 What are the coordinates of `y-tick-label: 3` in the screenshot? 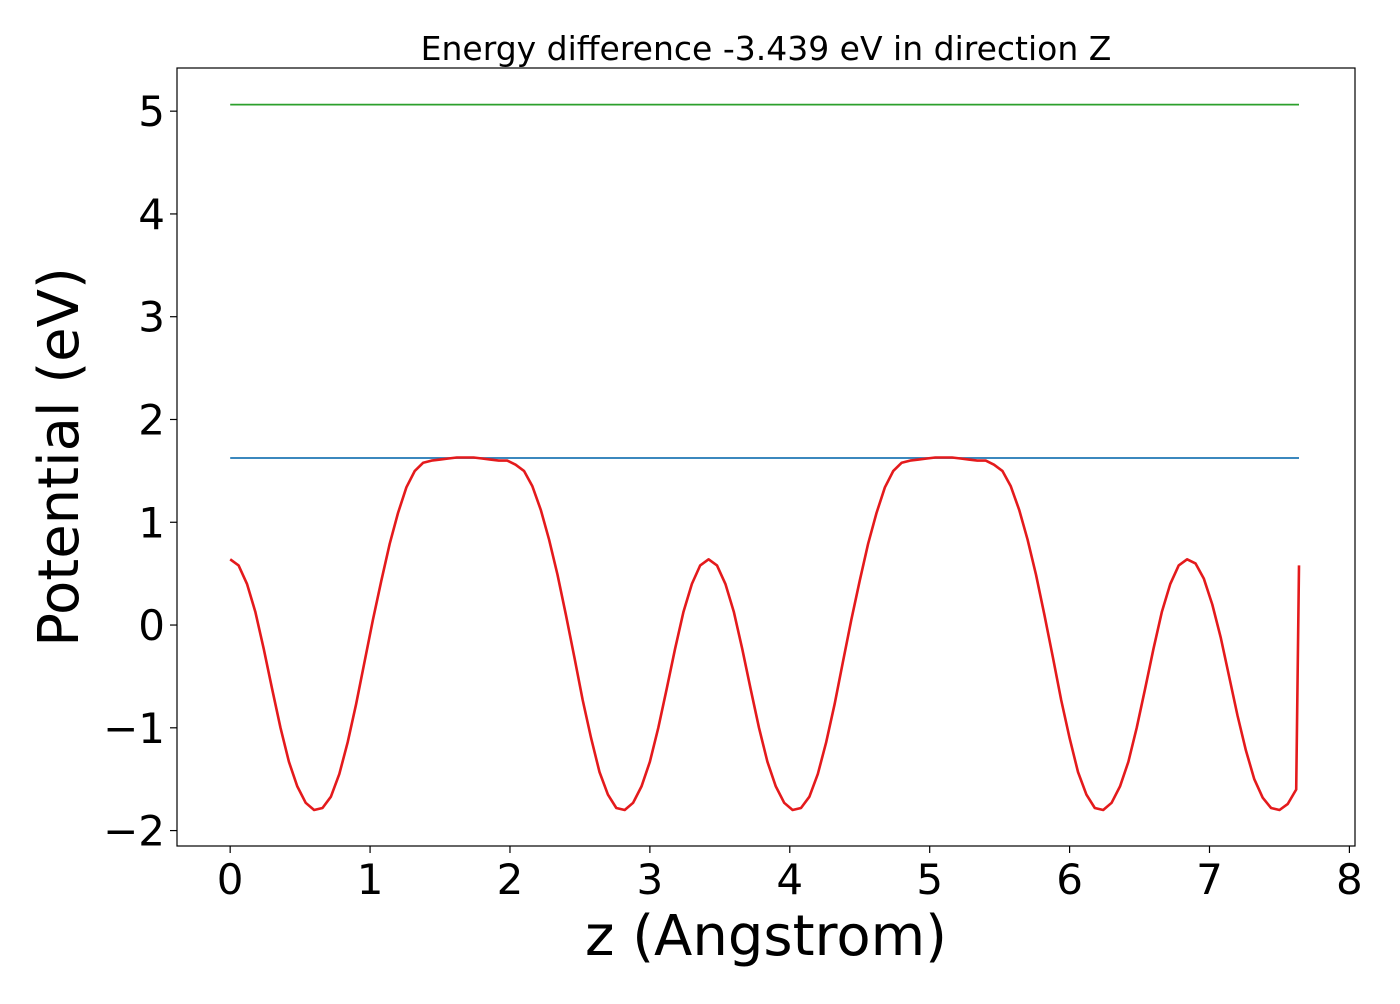 It's located at (151, 317).